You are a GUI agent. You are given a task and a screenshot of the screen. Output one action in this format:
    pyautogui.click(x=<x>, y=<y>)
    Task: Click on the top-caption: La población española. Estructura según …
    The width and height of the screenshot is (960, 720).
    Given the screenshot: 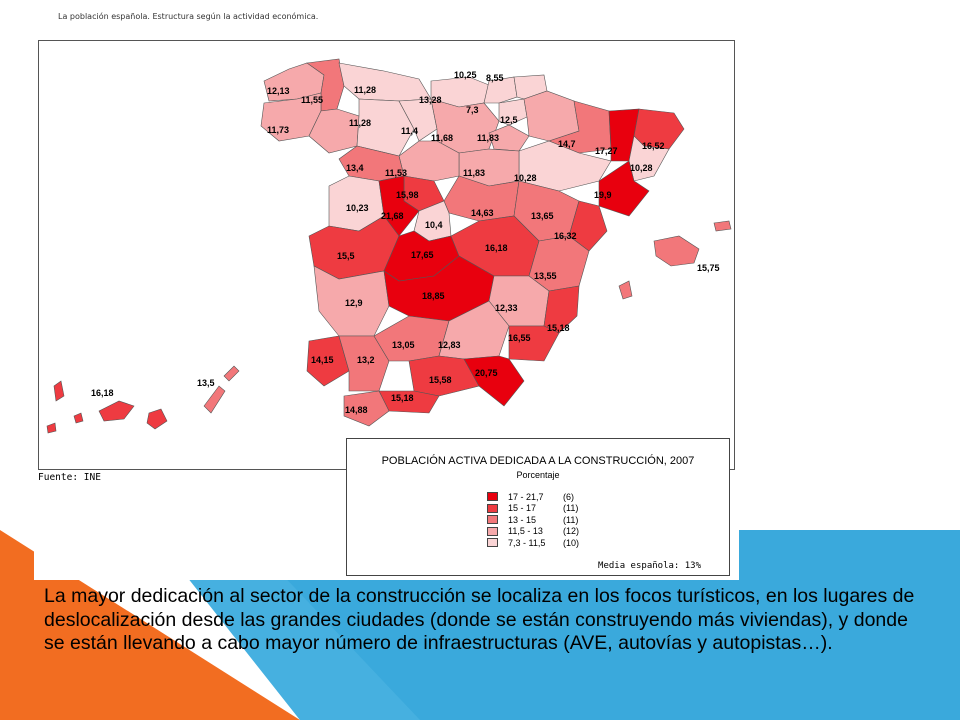 What is the action you would take?
    pyautogui.click(x=188, y=16)
    